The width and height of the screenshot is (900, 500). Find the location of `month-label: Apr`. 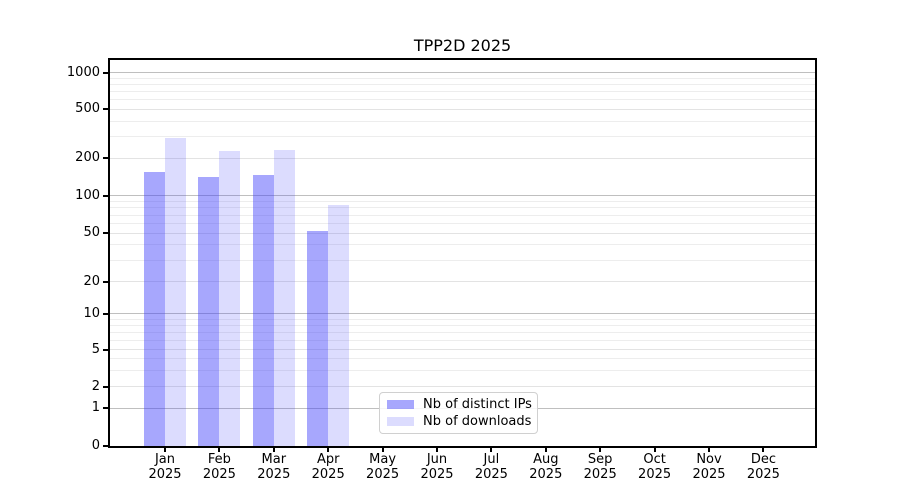

month-label: Apr is located at coordinates (328, 459).